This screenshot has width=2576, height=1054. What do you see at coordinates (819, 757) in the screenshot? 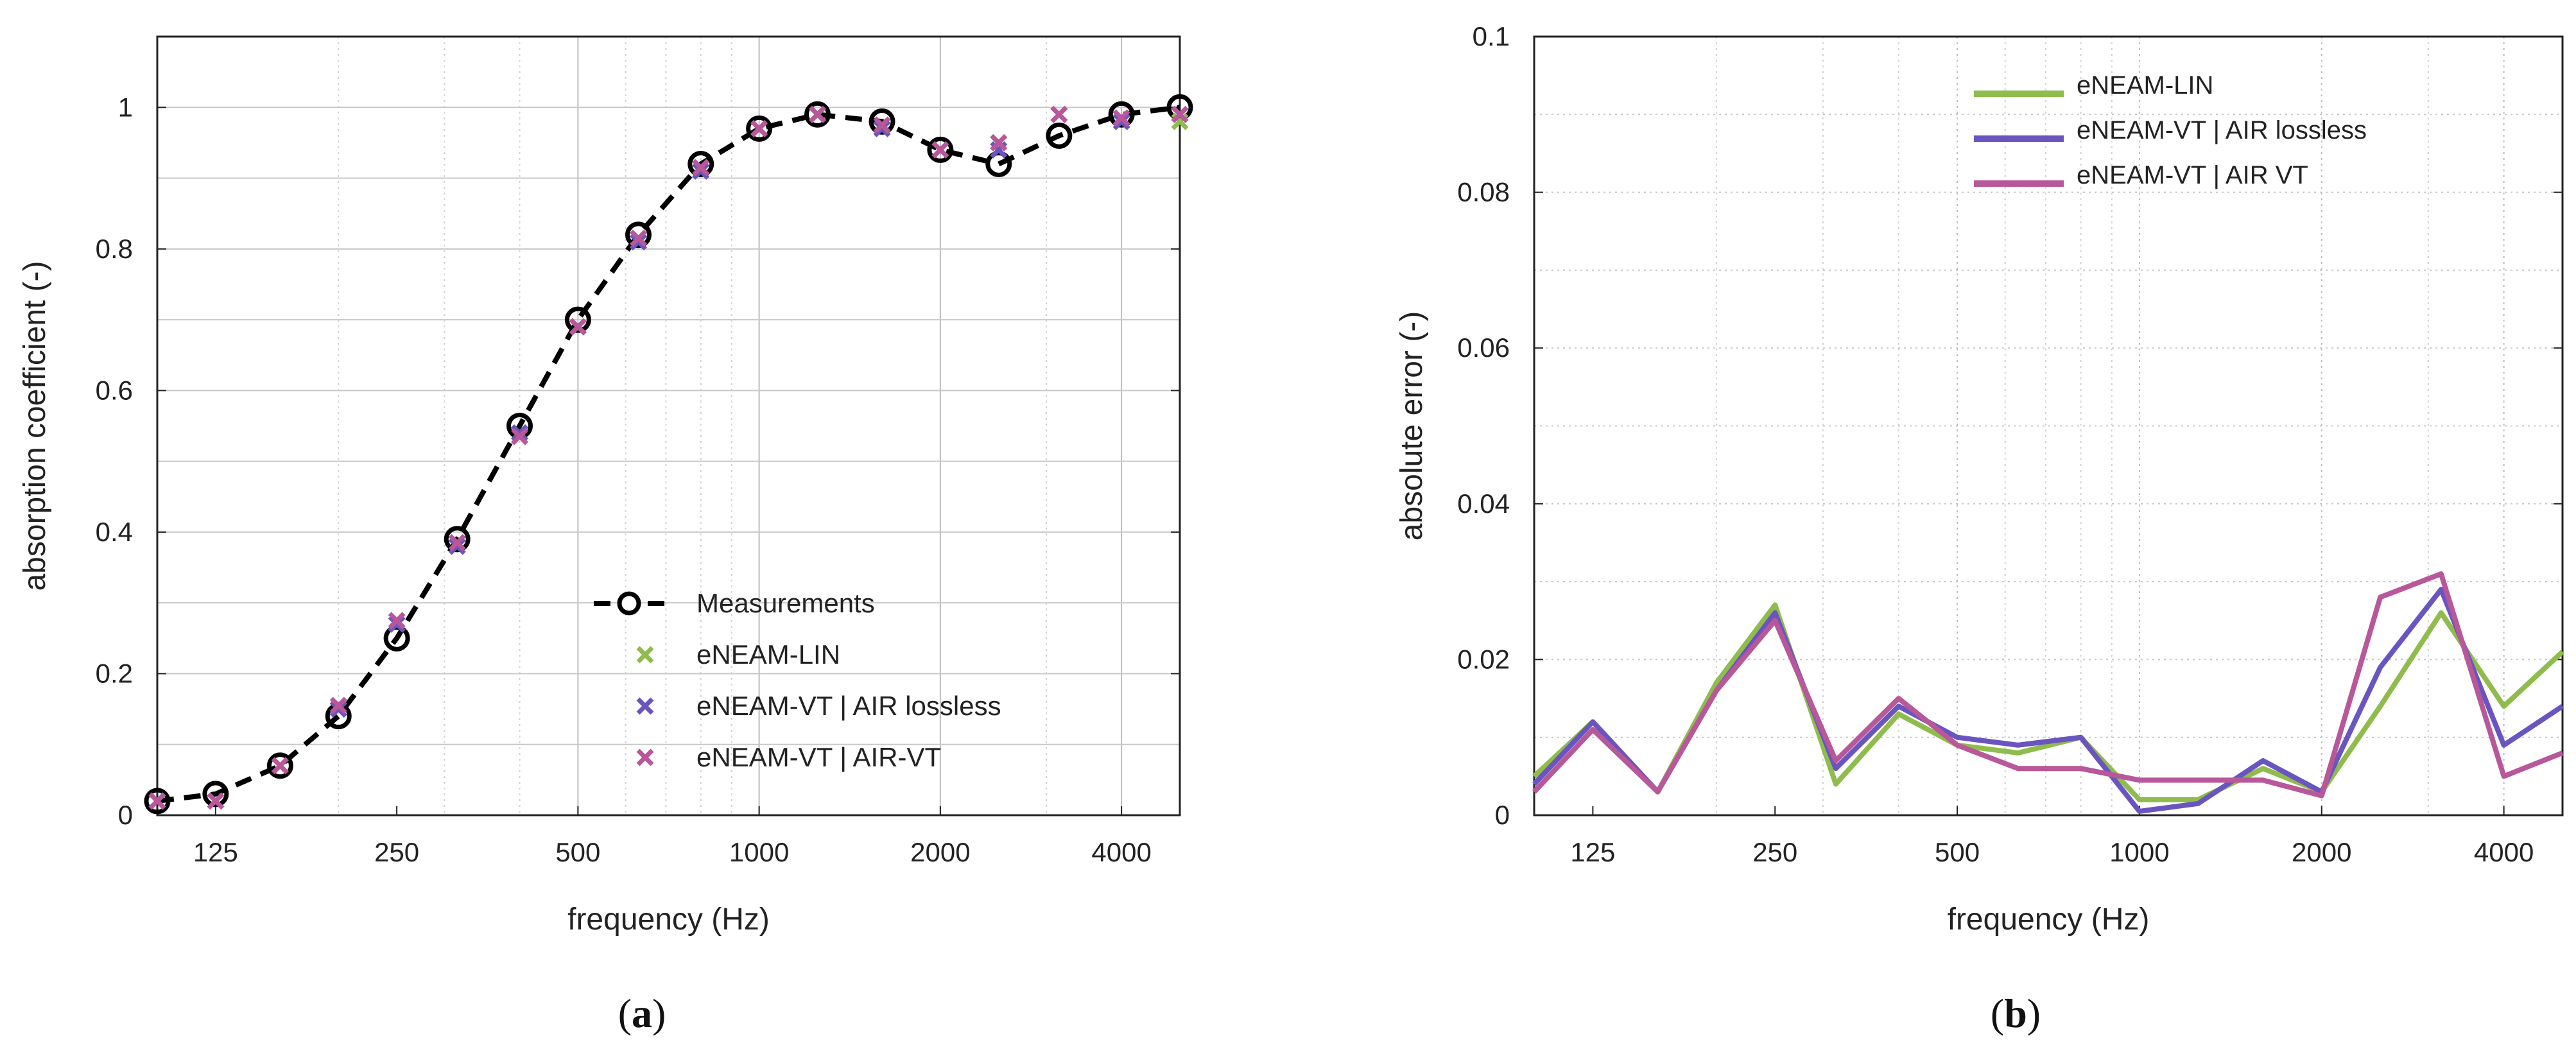
I see `legend-label: eNEAM-VT | AIR-VT` at bounding box center [819, 757].